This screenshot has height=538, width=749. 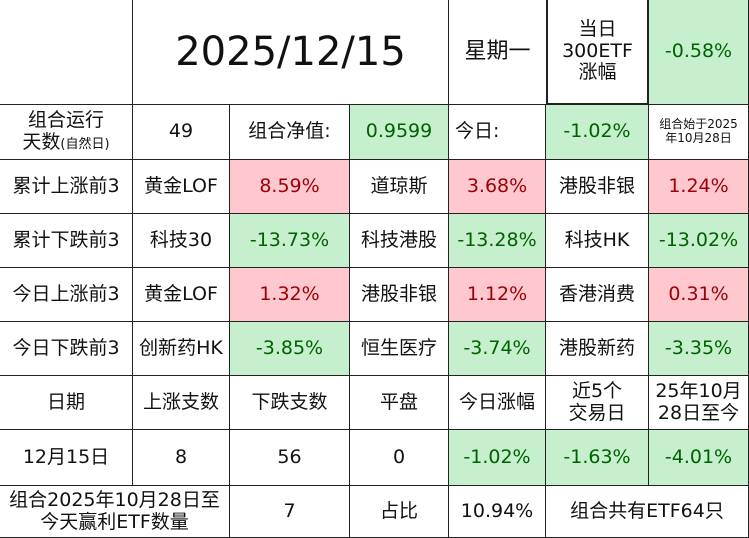 What do you see at coordinates (399, 132) in the screenshot?
I see `nav-value: 0.9599` at bounding box center [399, 132].